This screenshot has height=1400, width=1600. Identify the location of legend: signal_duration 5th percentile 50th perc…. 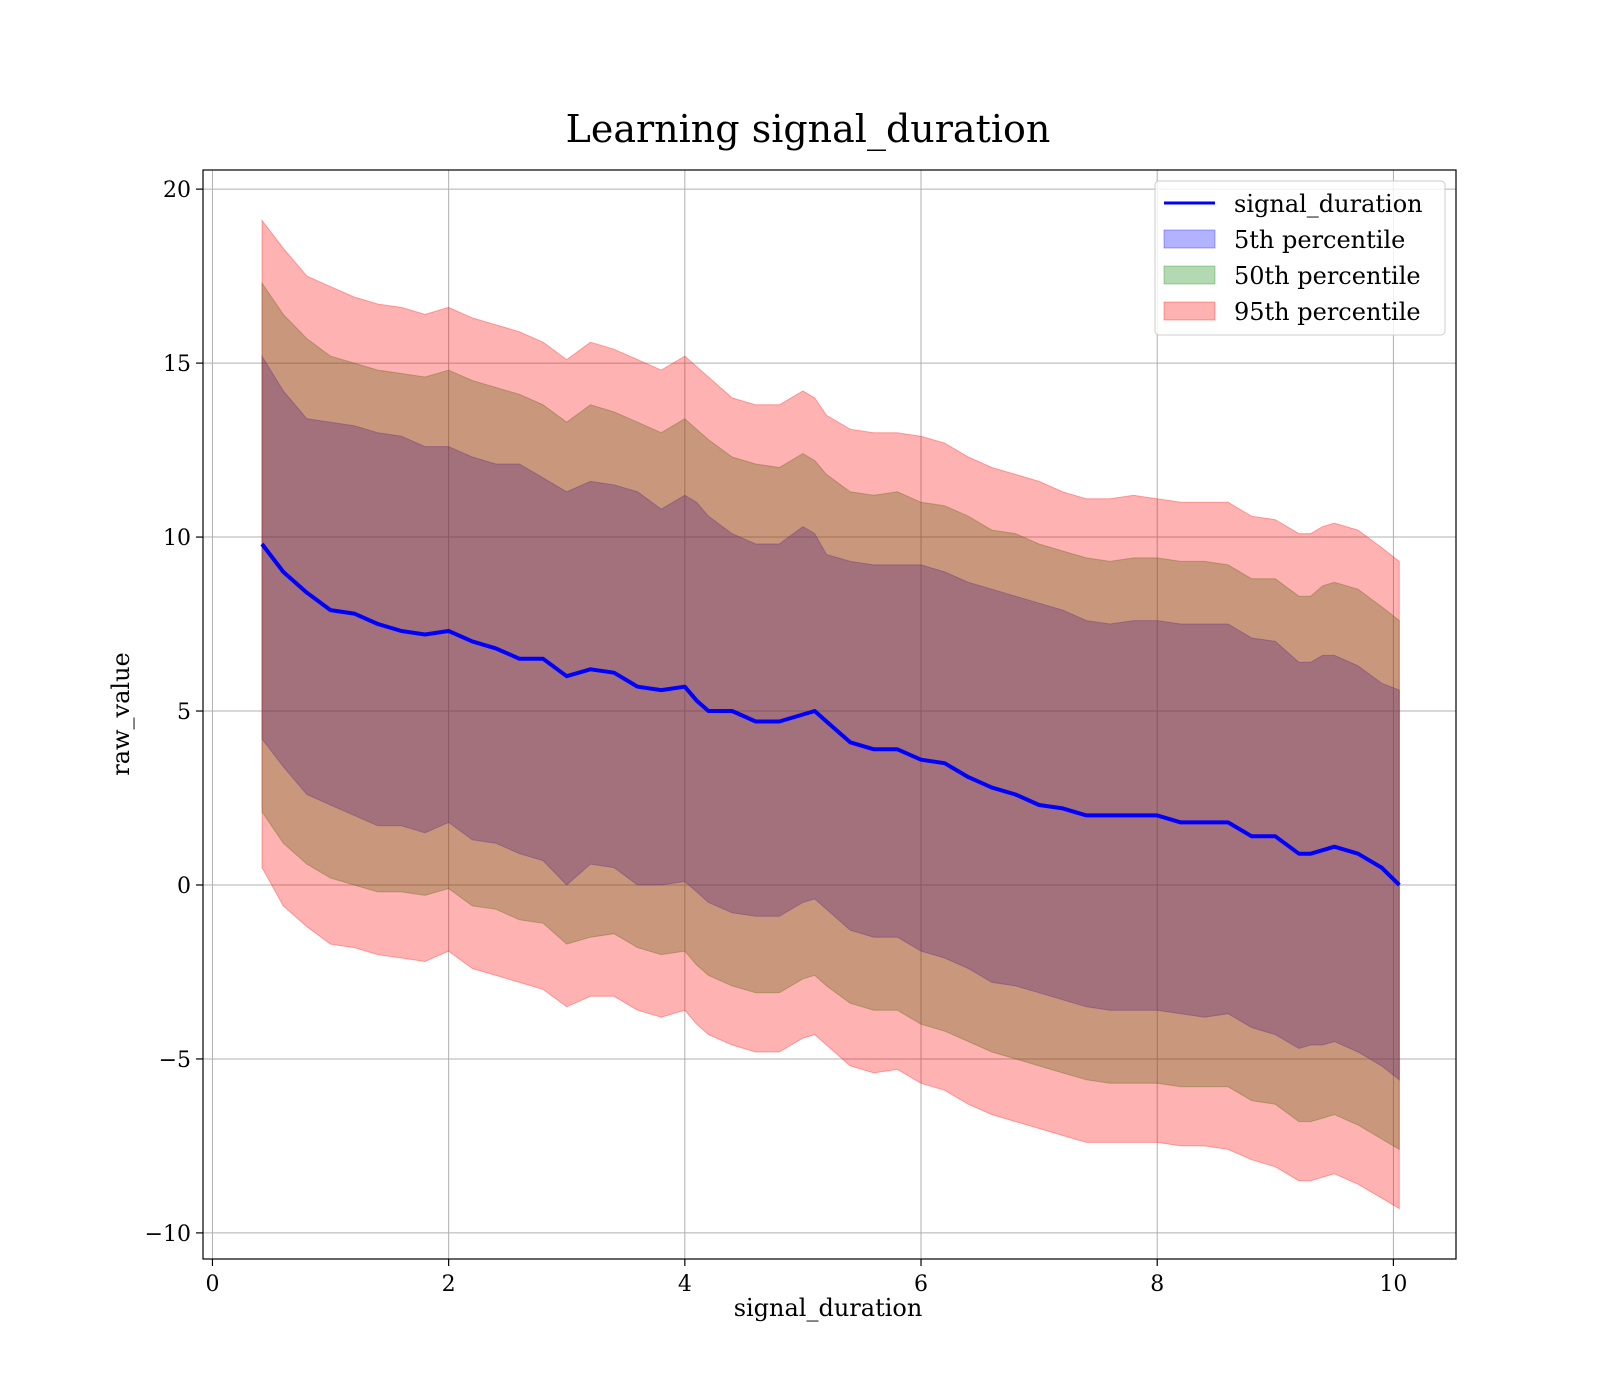
(1300, 258).